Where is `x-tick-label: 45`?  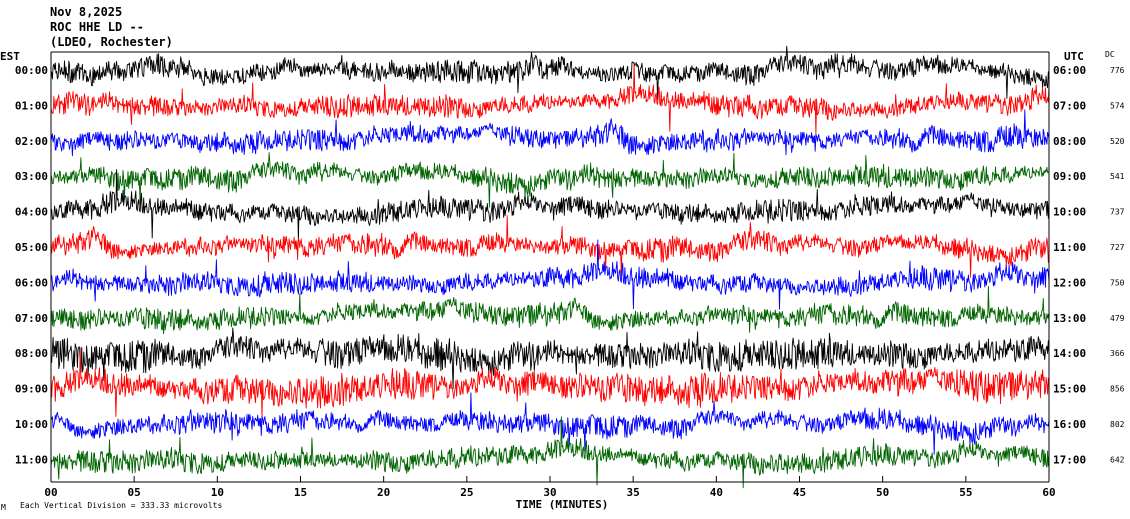 x-tick-label: 45 is located at coordinates (799, 492).